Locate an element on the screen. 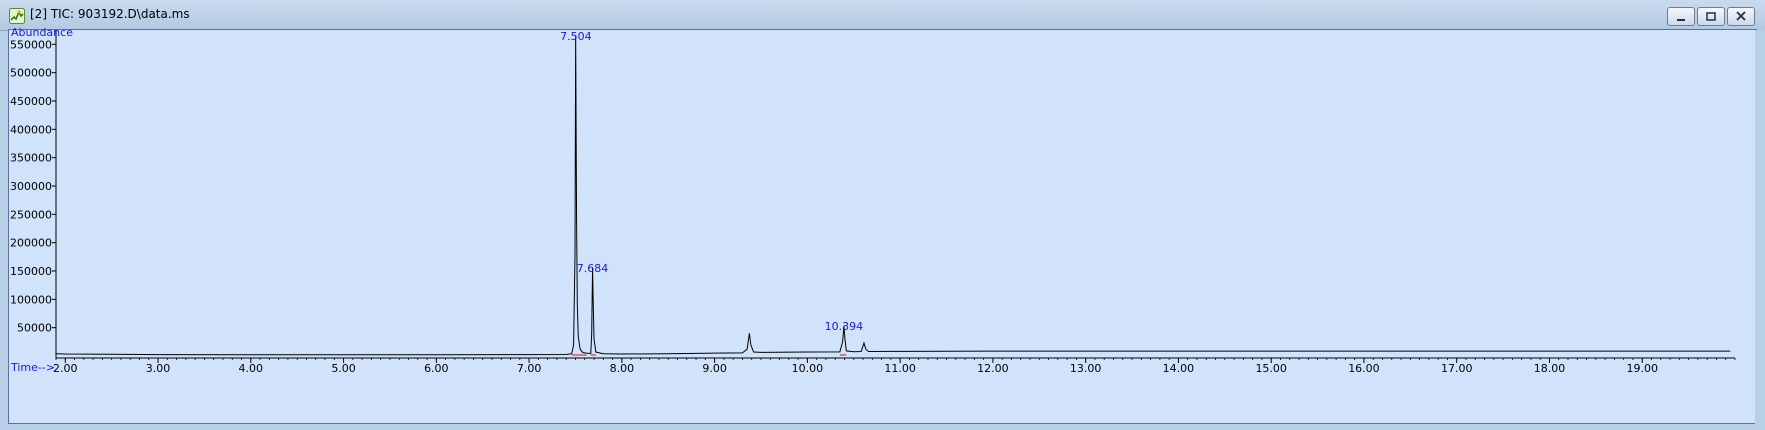  minimize-icon is located at coordinates (1681, 20).